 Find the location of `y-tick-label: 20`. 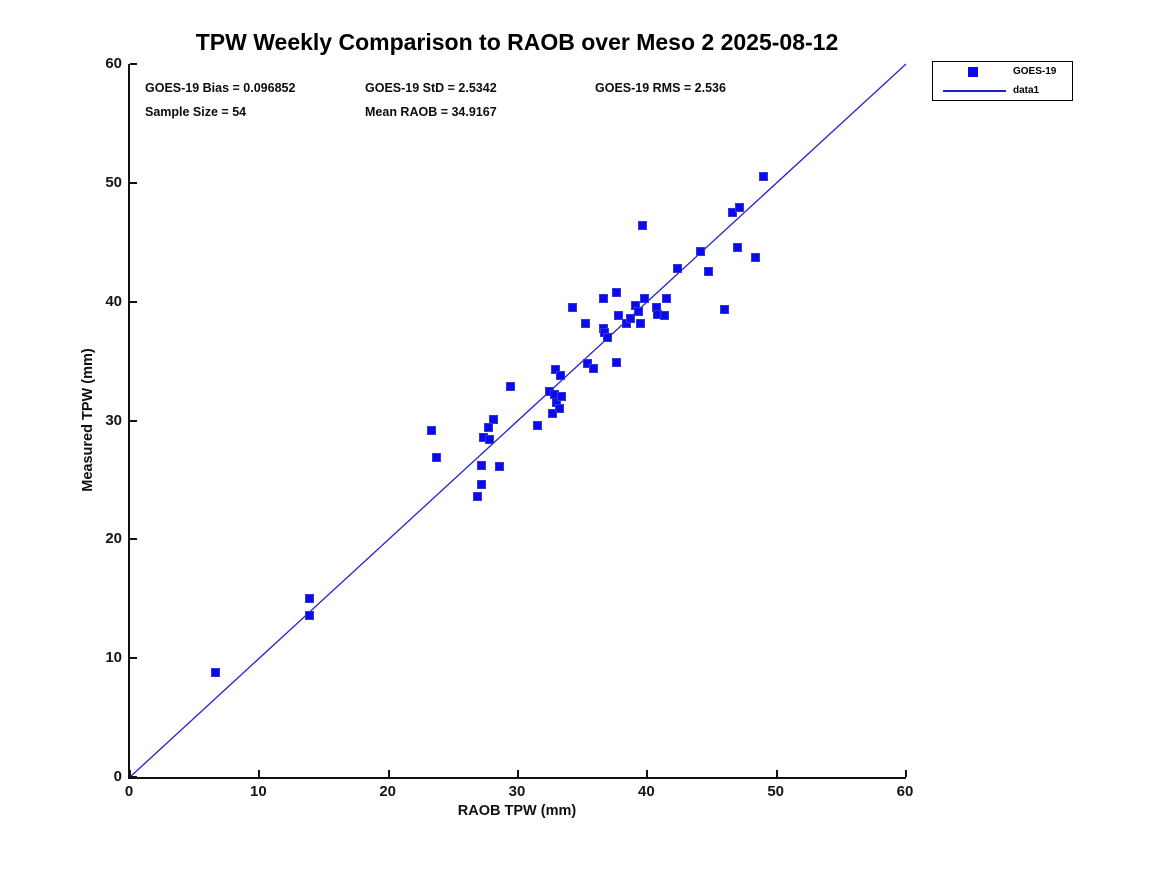

y-tick-label: 20 is located at coordinates (113, 539).